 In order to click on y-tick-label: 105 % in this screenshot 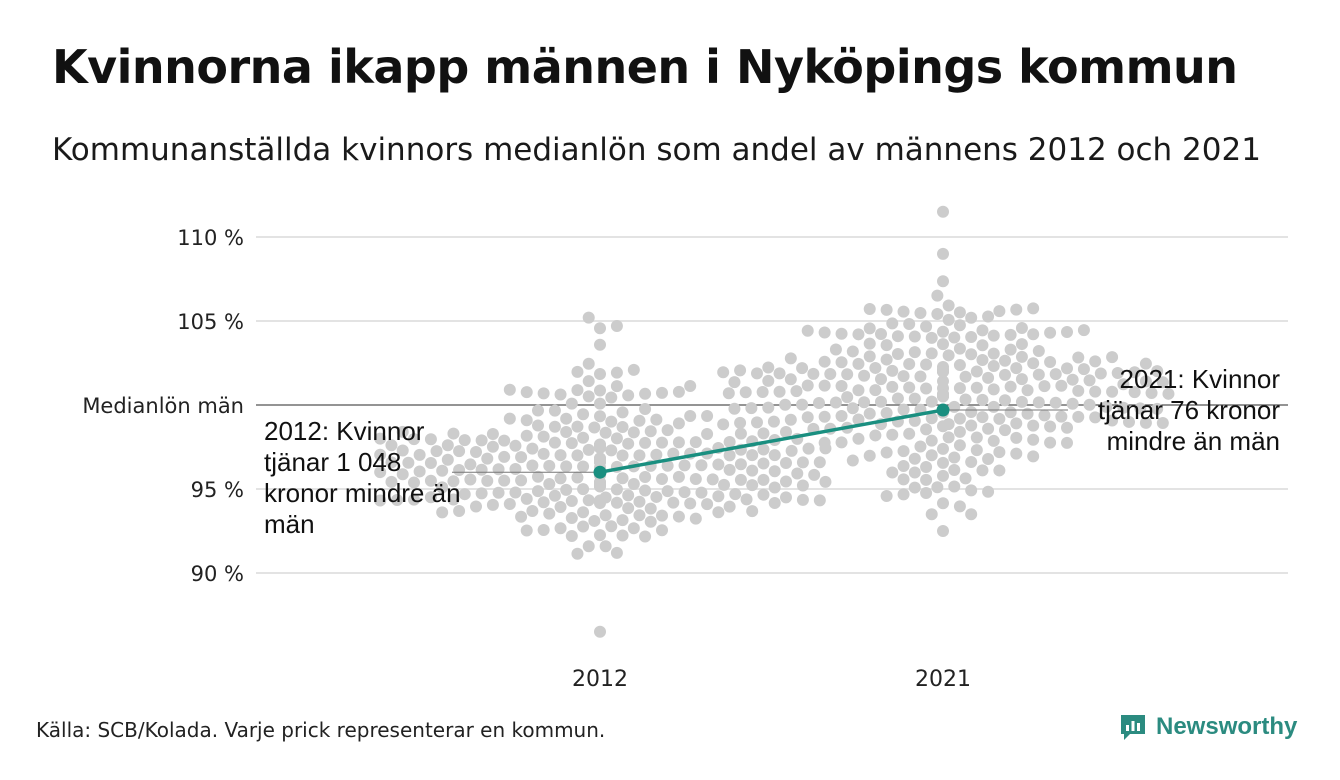, I will do `click(210, 322)`.